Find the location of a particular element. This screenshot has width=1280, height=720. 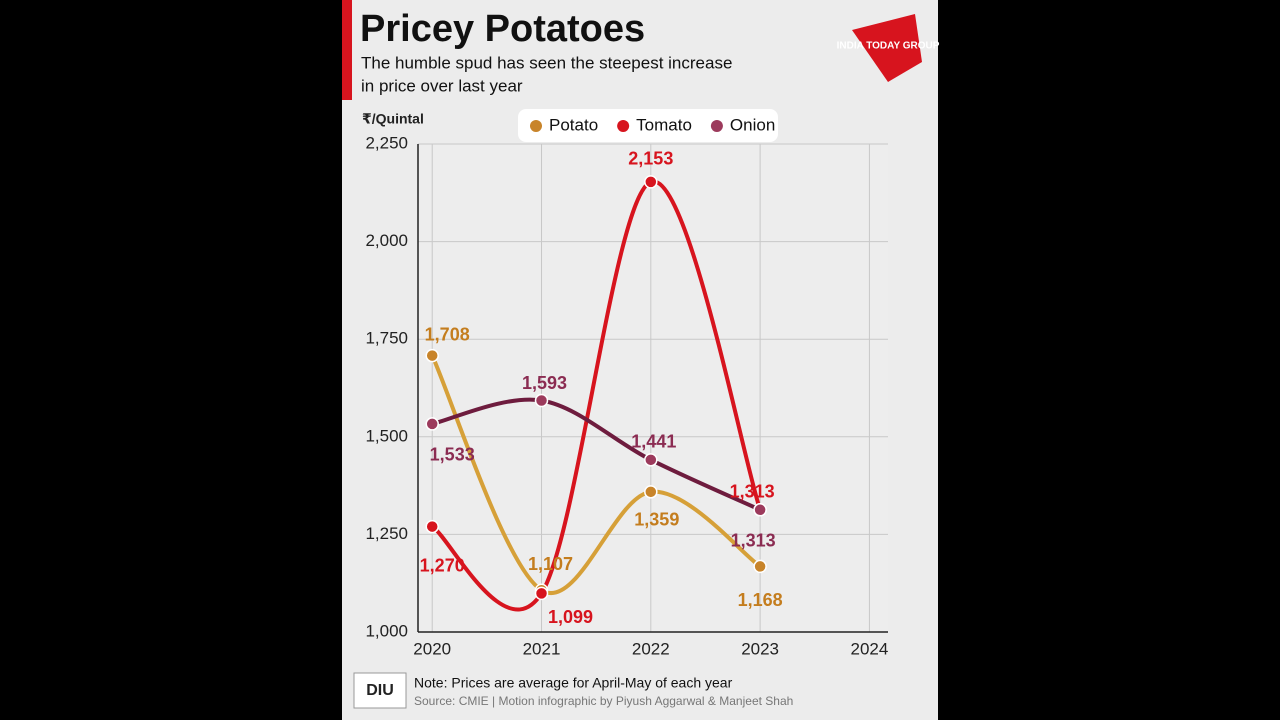

footer-logo: DIU is located at coordinates (380, 690).